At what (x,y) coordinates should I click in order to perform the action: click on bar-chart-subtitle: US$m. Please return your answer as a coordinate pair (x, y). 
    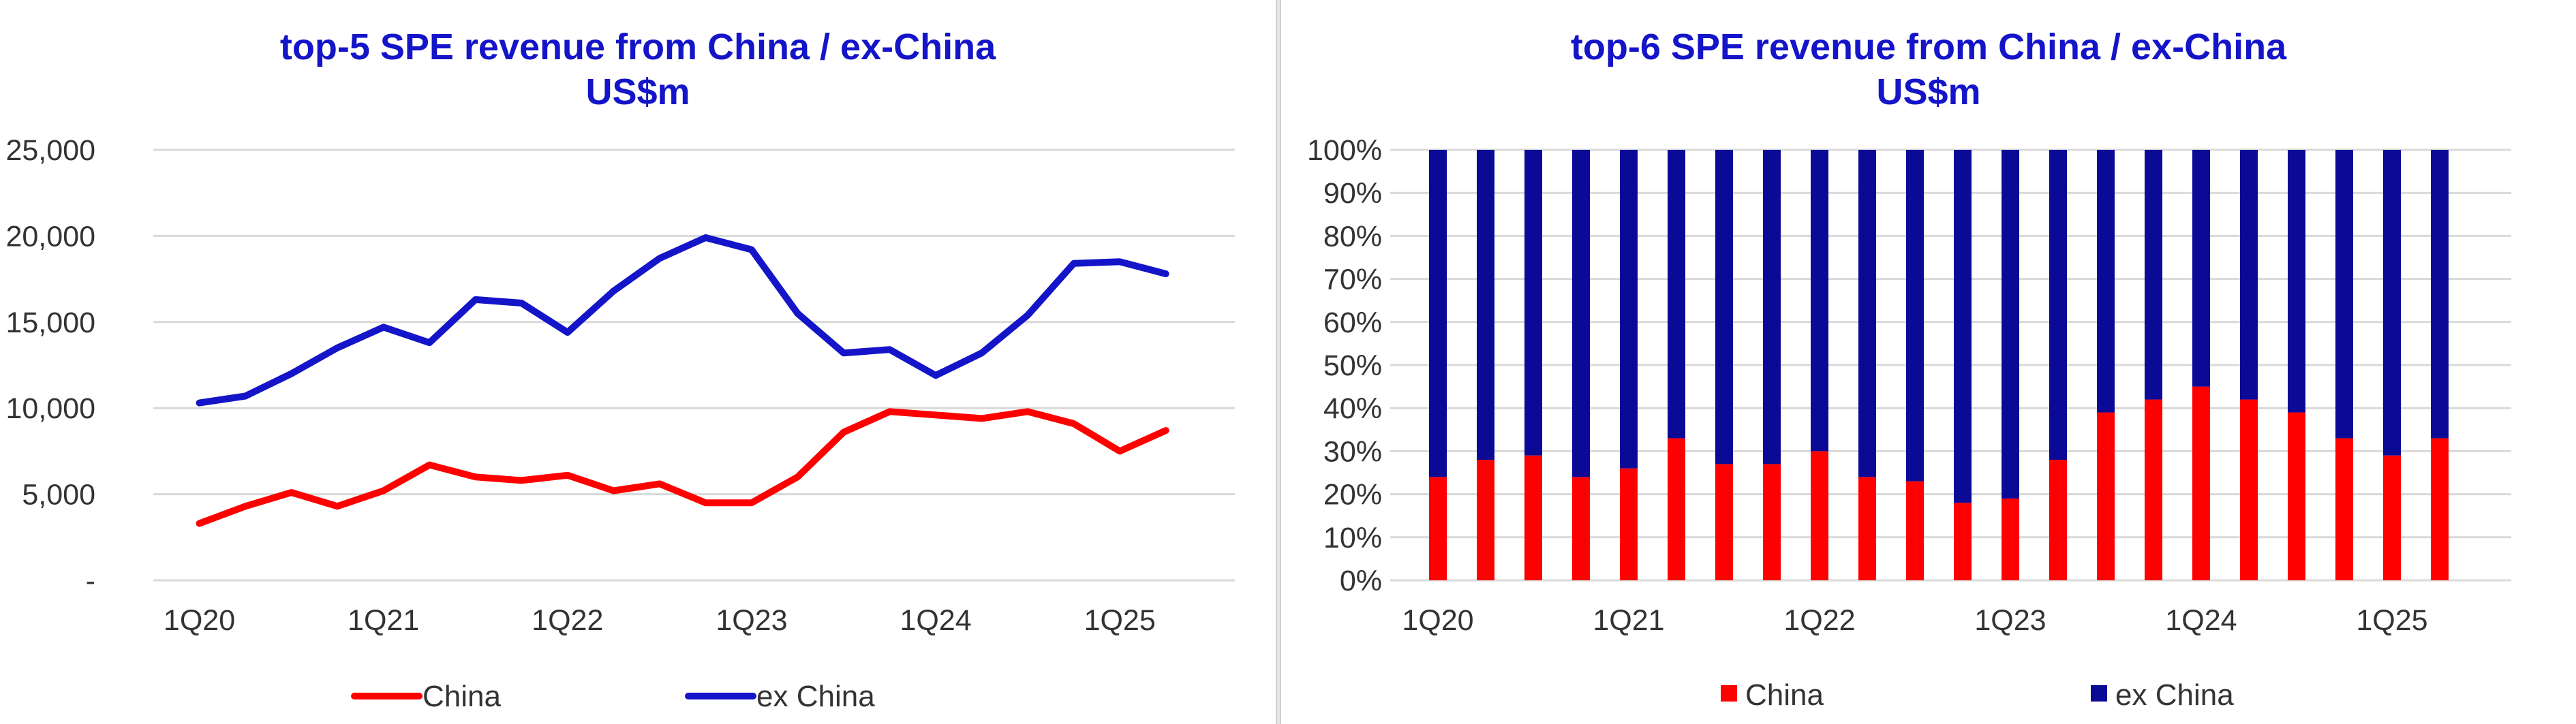
    Looking at the image, I should click on (1929, 92).